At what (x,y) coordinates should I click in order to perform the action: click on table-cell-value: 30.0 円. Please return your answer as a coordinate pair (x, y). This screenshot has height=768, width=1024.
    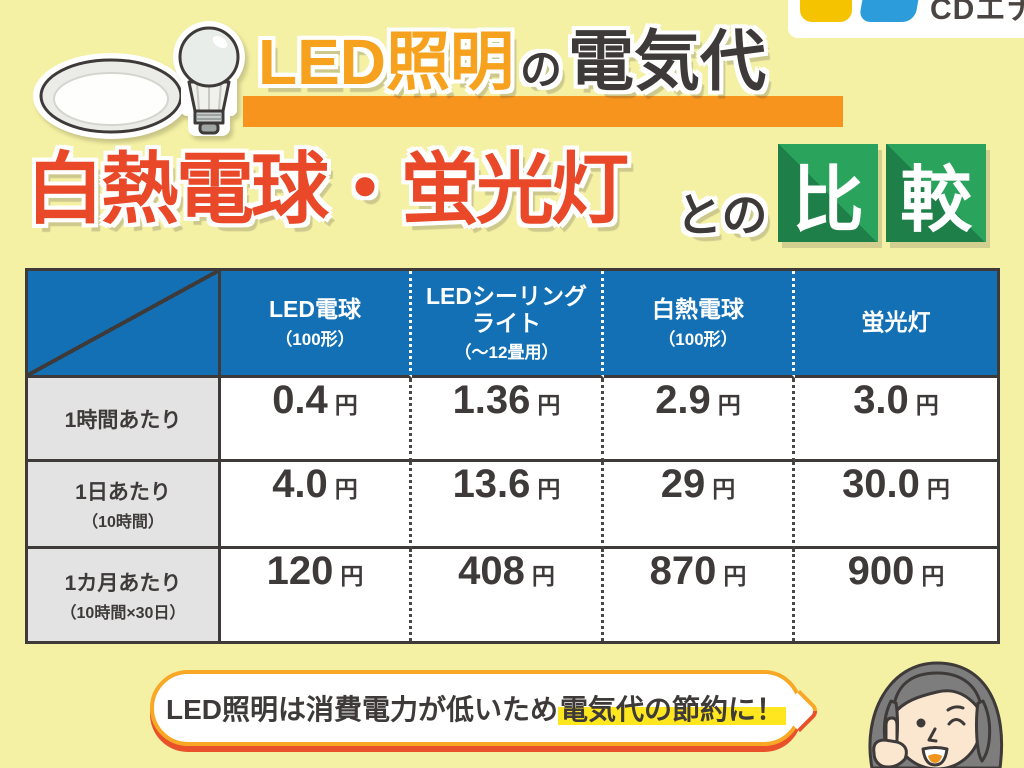
    Looking at the image, I should click on (896, 505).